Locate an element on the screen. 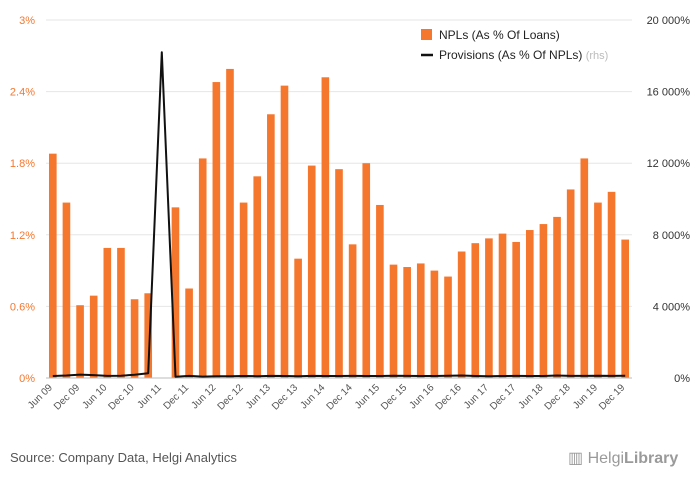  y2-tick-label: 20 000% is located at coordinates (669, 21).